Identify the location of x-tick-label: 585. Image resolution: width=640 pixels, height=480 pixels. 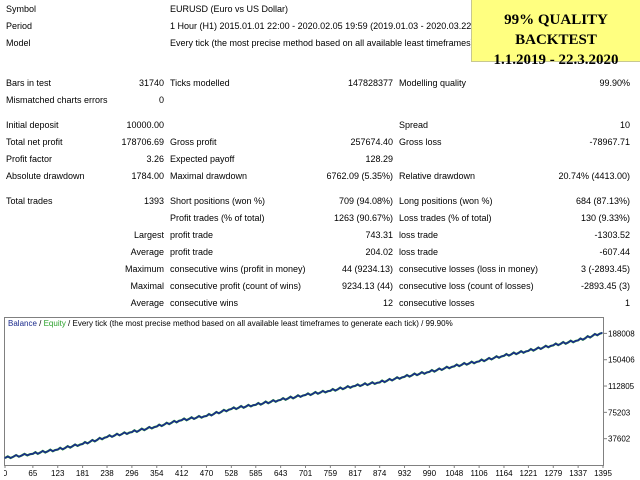
(256, 473).